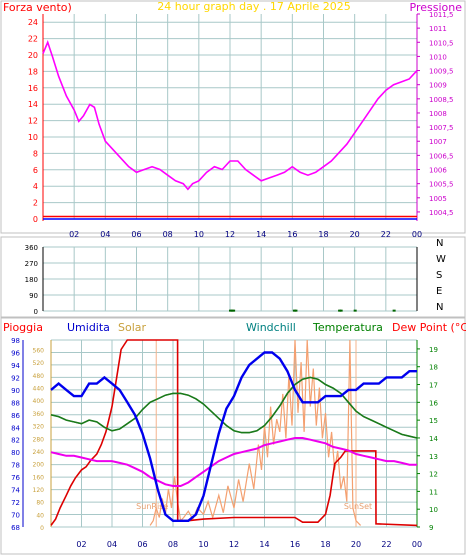 The width and height of the screenshot is (466, 559). What do you see at coordinates (105, 234) in the screenshot?
I see `x-tick-label: 04` at bounding box center [105, 234].